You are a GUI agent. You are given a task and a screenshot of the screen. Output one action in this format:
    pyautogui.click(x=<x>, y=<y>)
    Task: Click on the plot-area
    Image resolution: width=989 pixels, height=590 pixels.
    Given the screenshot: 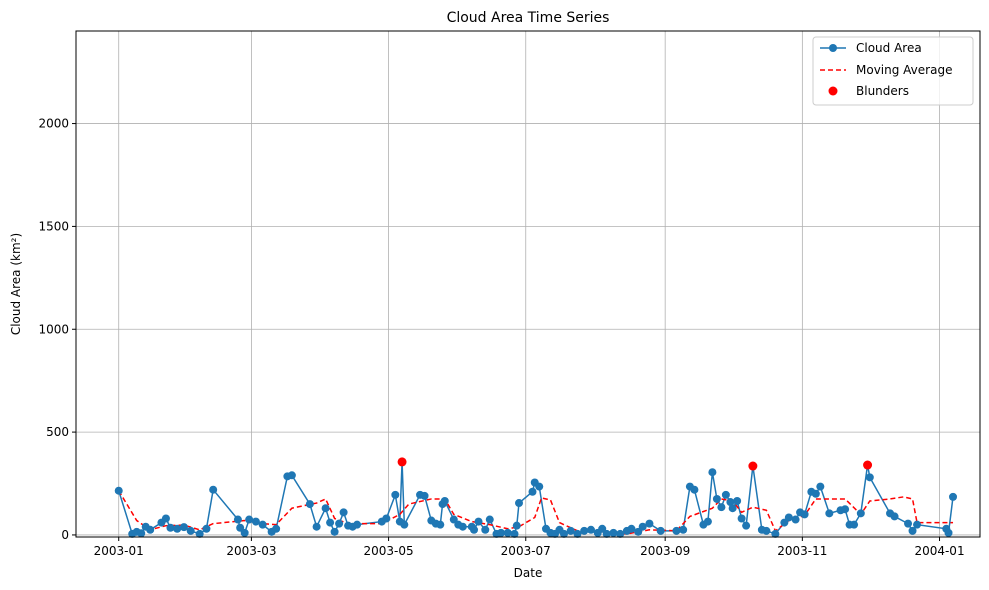 What is the action you would take?
    pyautogui.click(x=536, y=497)
    